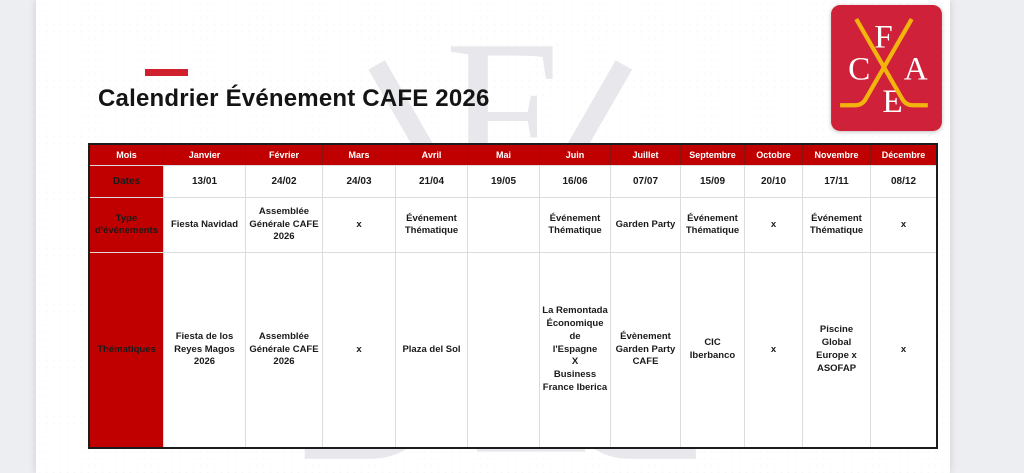  What do you see at coordinates (916, 69) in the screenshot?
I see `logo-letter-a: A` at bounding box center [916, 69].